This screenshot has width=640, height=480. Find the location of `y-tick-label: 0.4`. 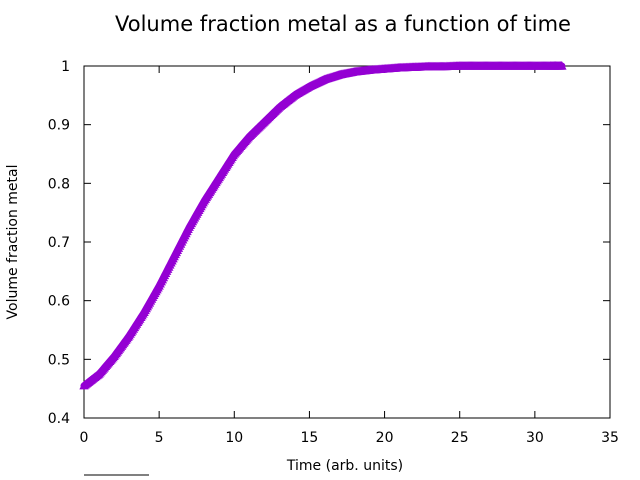

y-tick-label: 0.4 is located at coordinates (59, 419).